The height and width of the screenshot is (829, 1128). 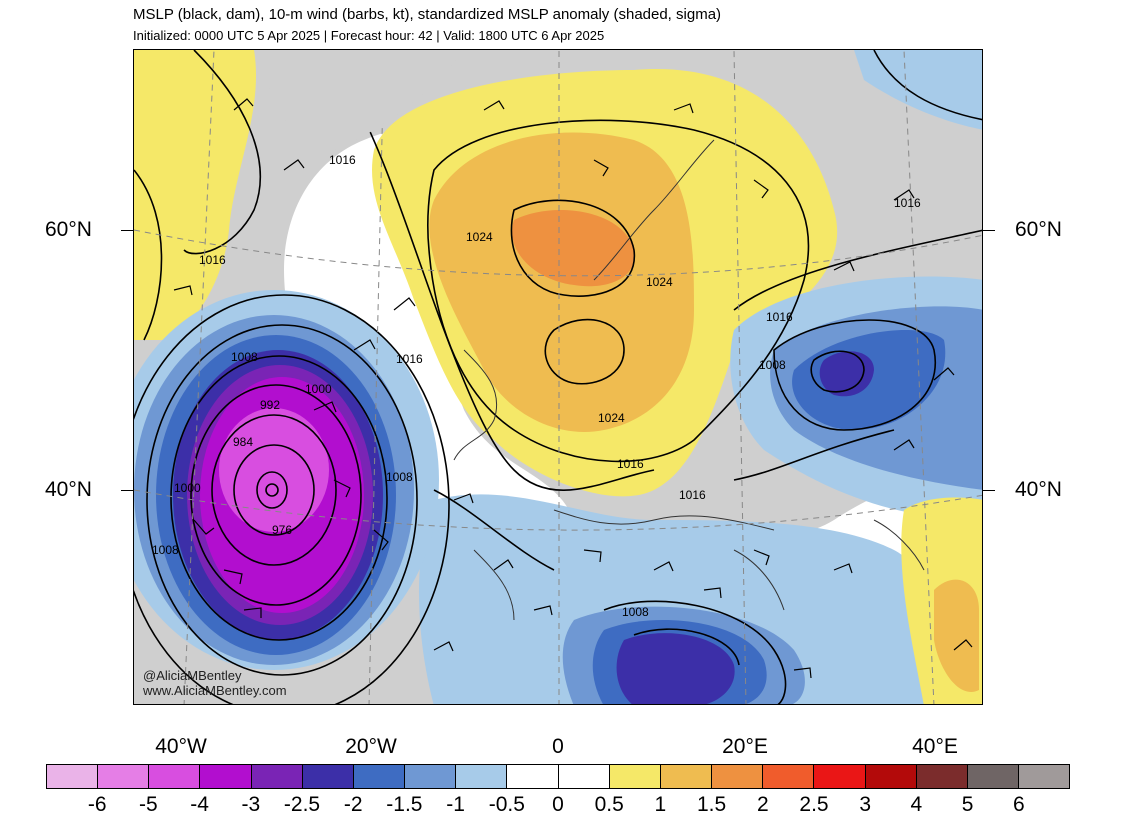 I want to click on colorbar-label: 5, so click(x=967, y=804).